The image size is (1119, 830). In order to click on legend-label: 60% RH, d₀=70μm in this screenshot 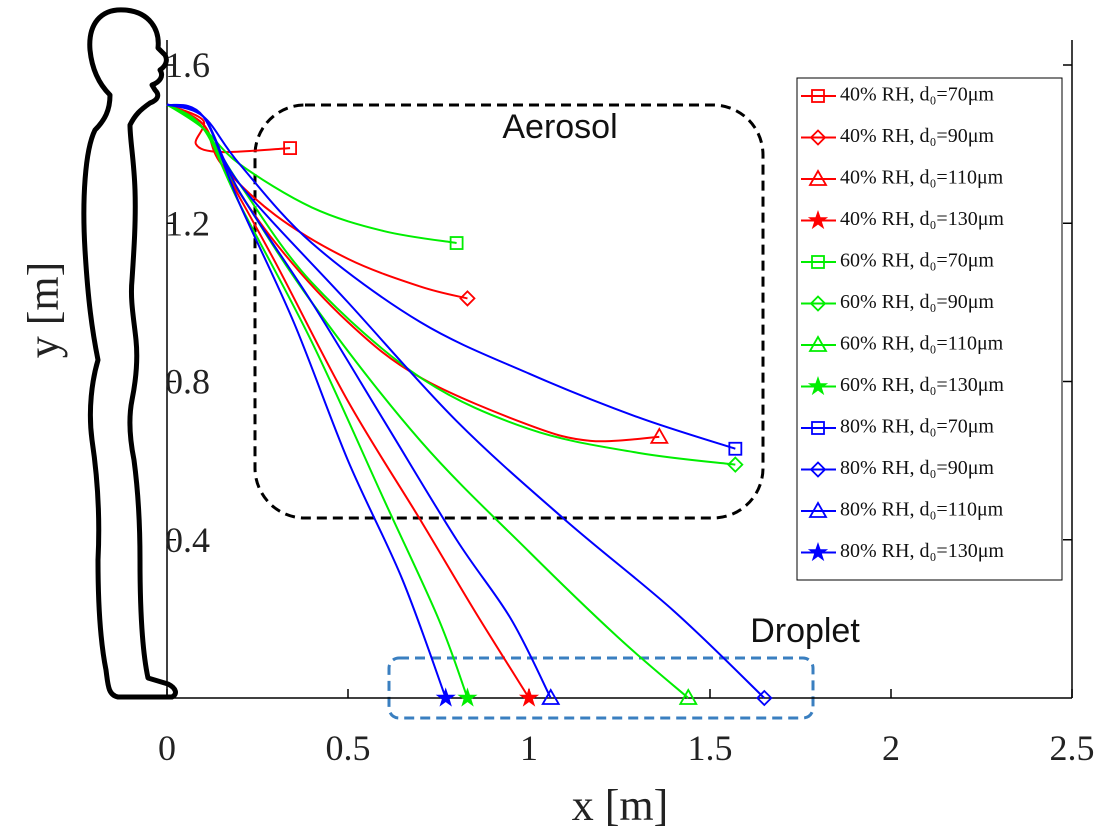, I will do `click(917, 261)`.